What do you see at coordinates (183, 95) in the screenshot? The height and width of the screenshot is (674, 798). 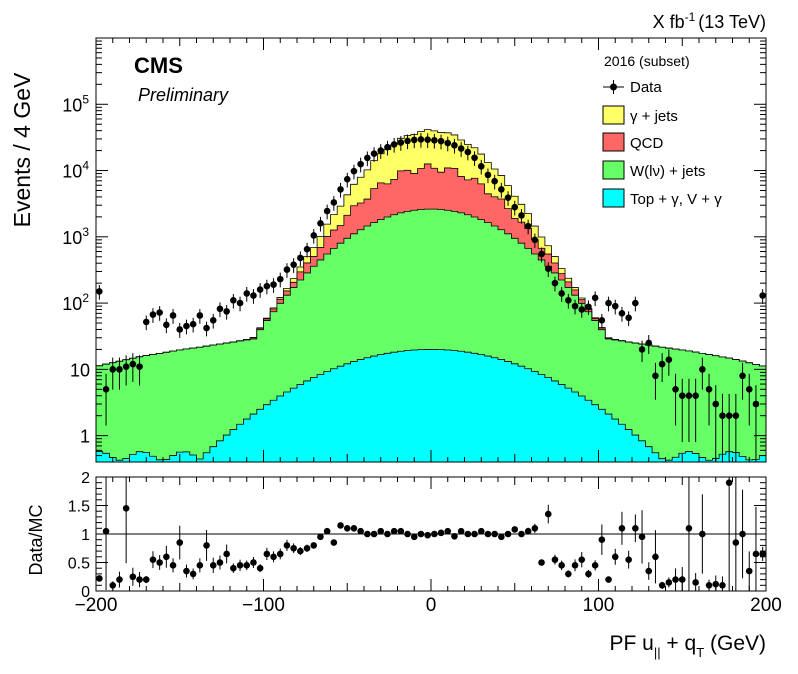 I see `preliminary-label: Preliminary` at bounding box center [183, 95].